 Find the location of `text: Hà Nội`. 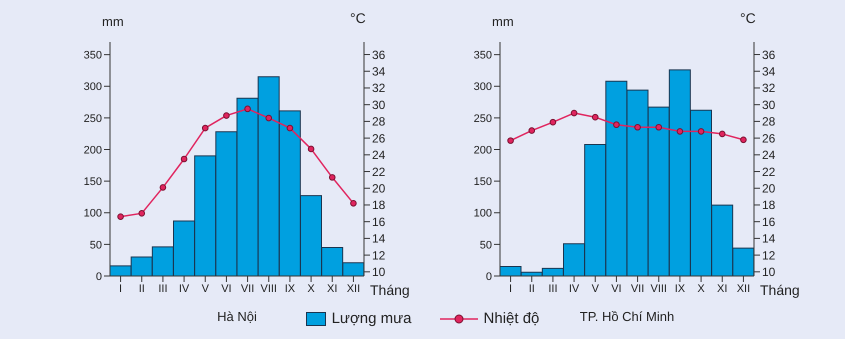

text: Hà Nội is located at coordinates (237, 316).